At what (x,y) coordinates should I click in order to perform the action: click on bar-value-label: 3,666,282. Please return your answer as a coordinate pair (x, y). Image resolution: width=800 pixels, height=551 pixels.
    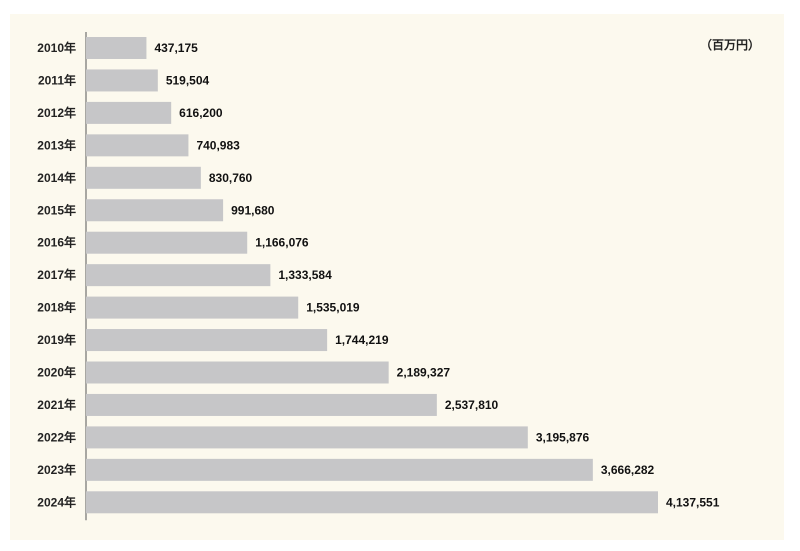
    Looking at the image, I should click on (628, 470).